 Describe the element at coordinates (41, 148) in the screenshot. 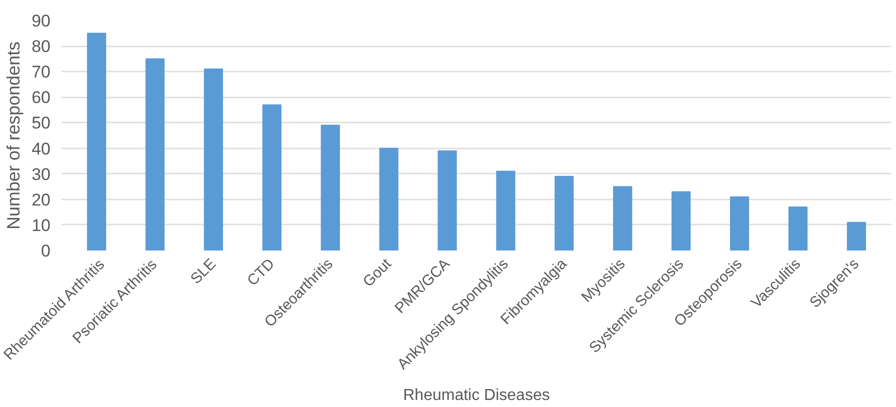

I see `y-tick-label: 40` at that location.